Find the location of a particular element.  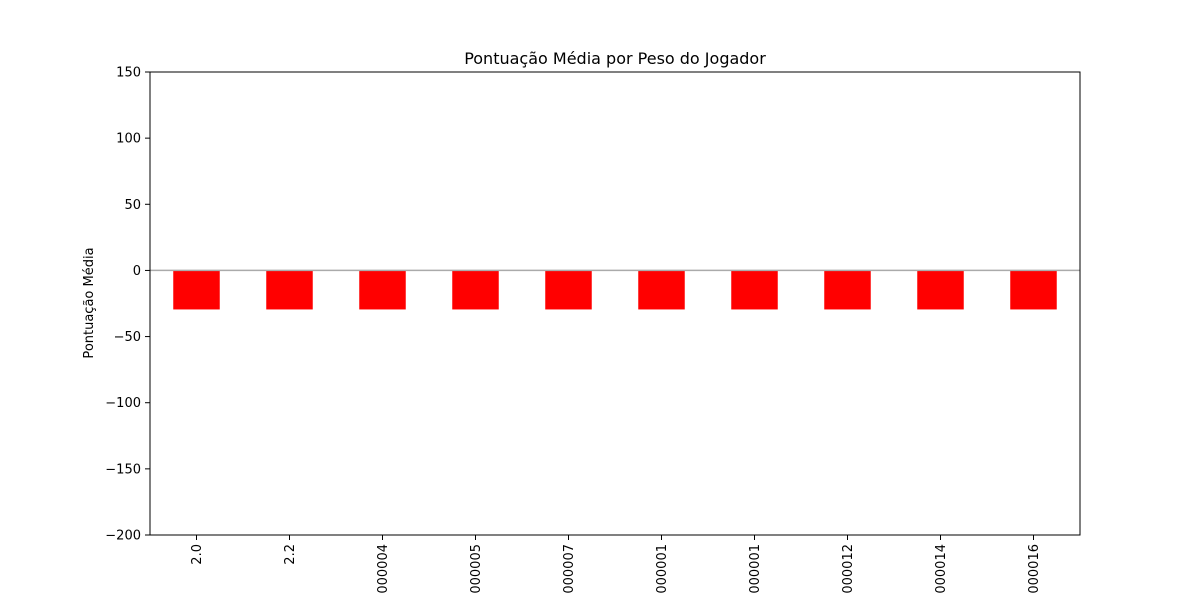

x-tick-label: 000007 is located at coordinates (569, 569).